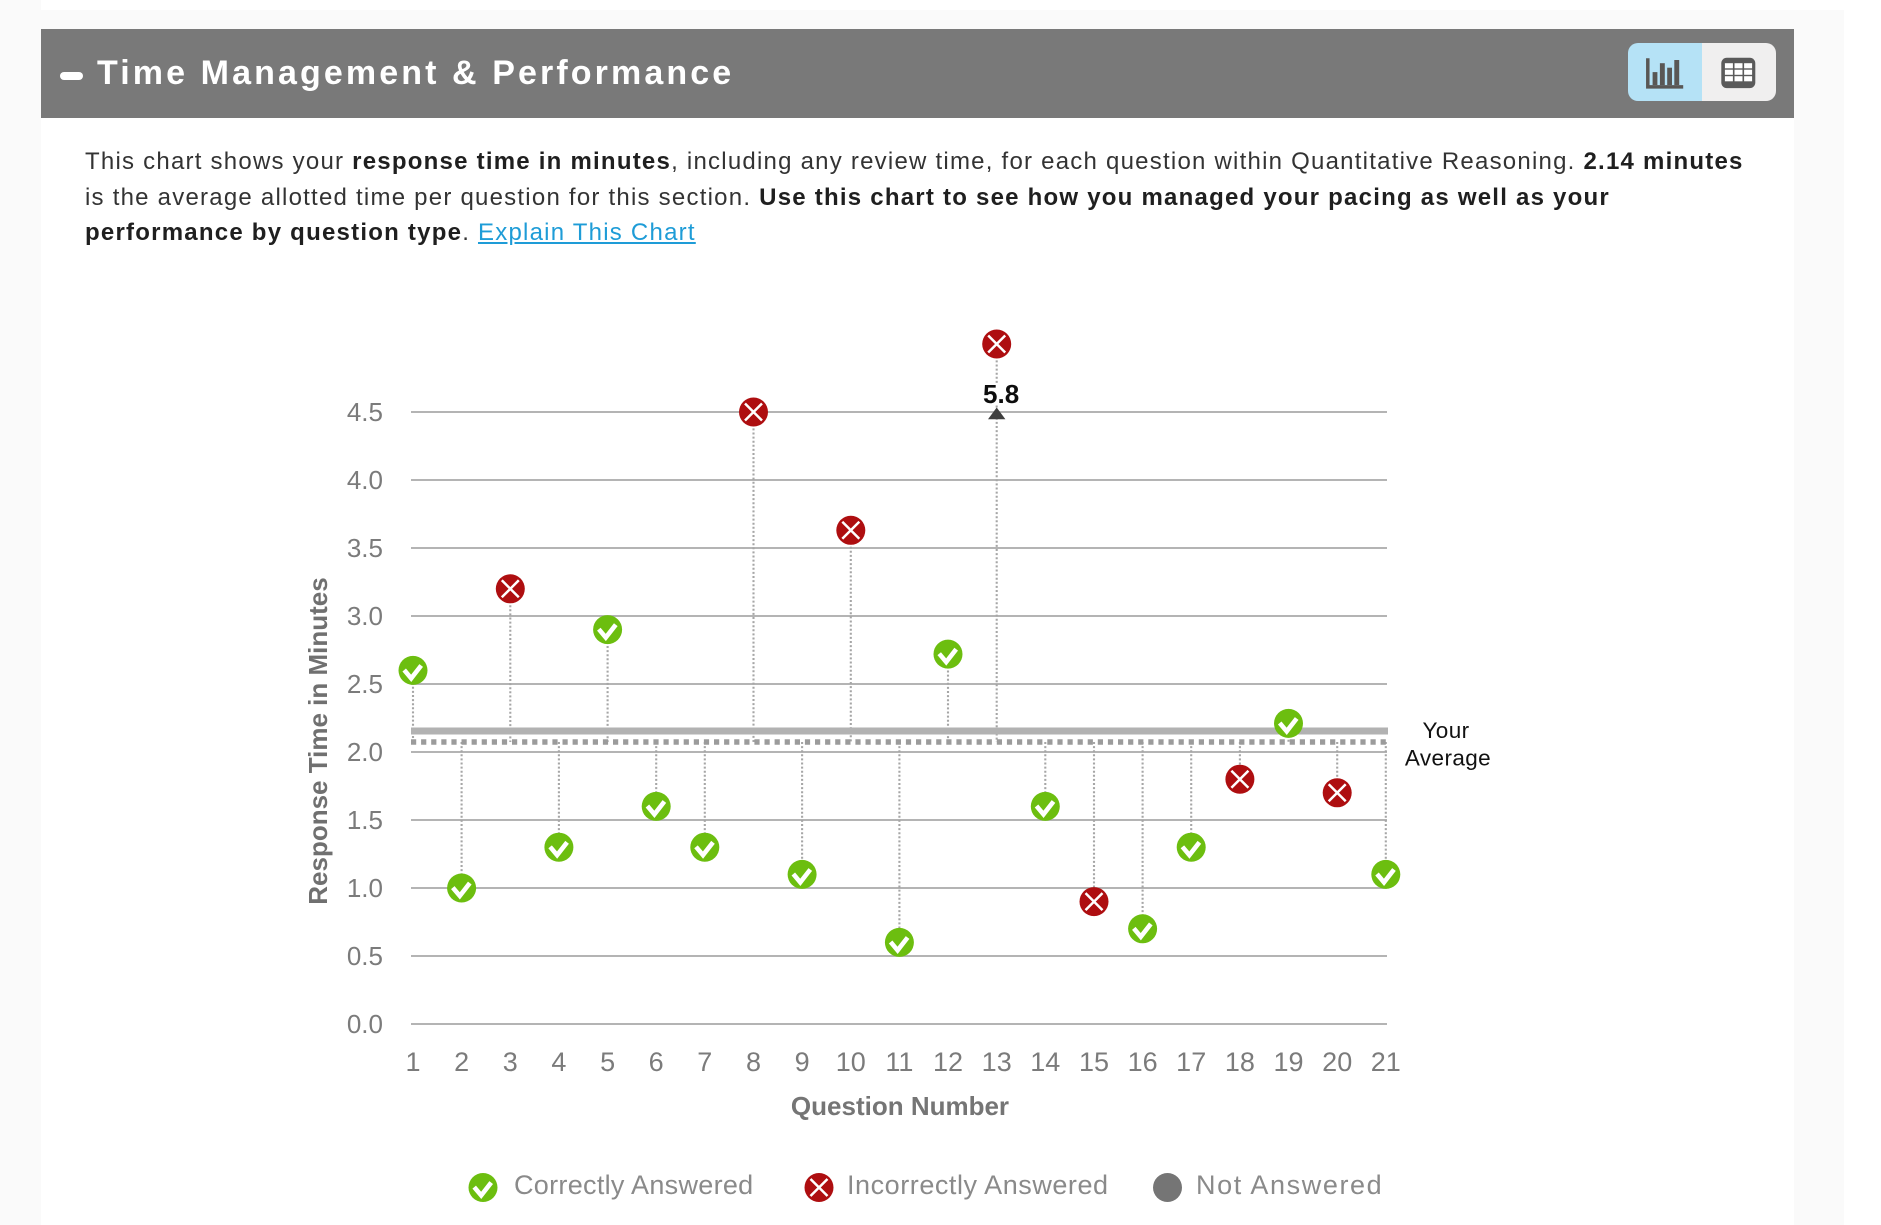  What do you see at coordinates (412, 1062) in the screenshot?
I see `svg-text: 1` at bounding box center [412, 1062].